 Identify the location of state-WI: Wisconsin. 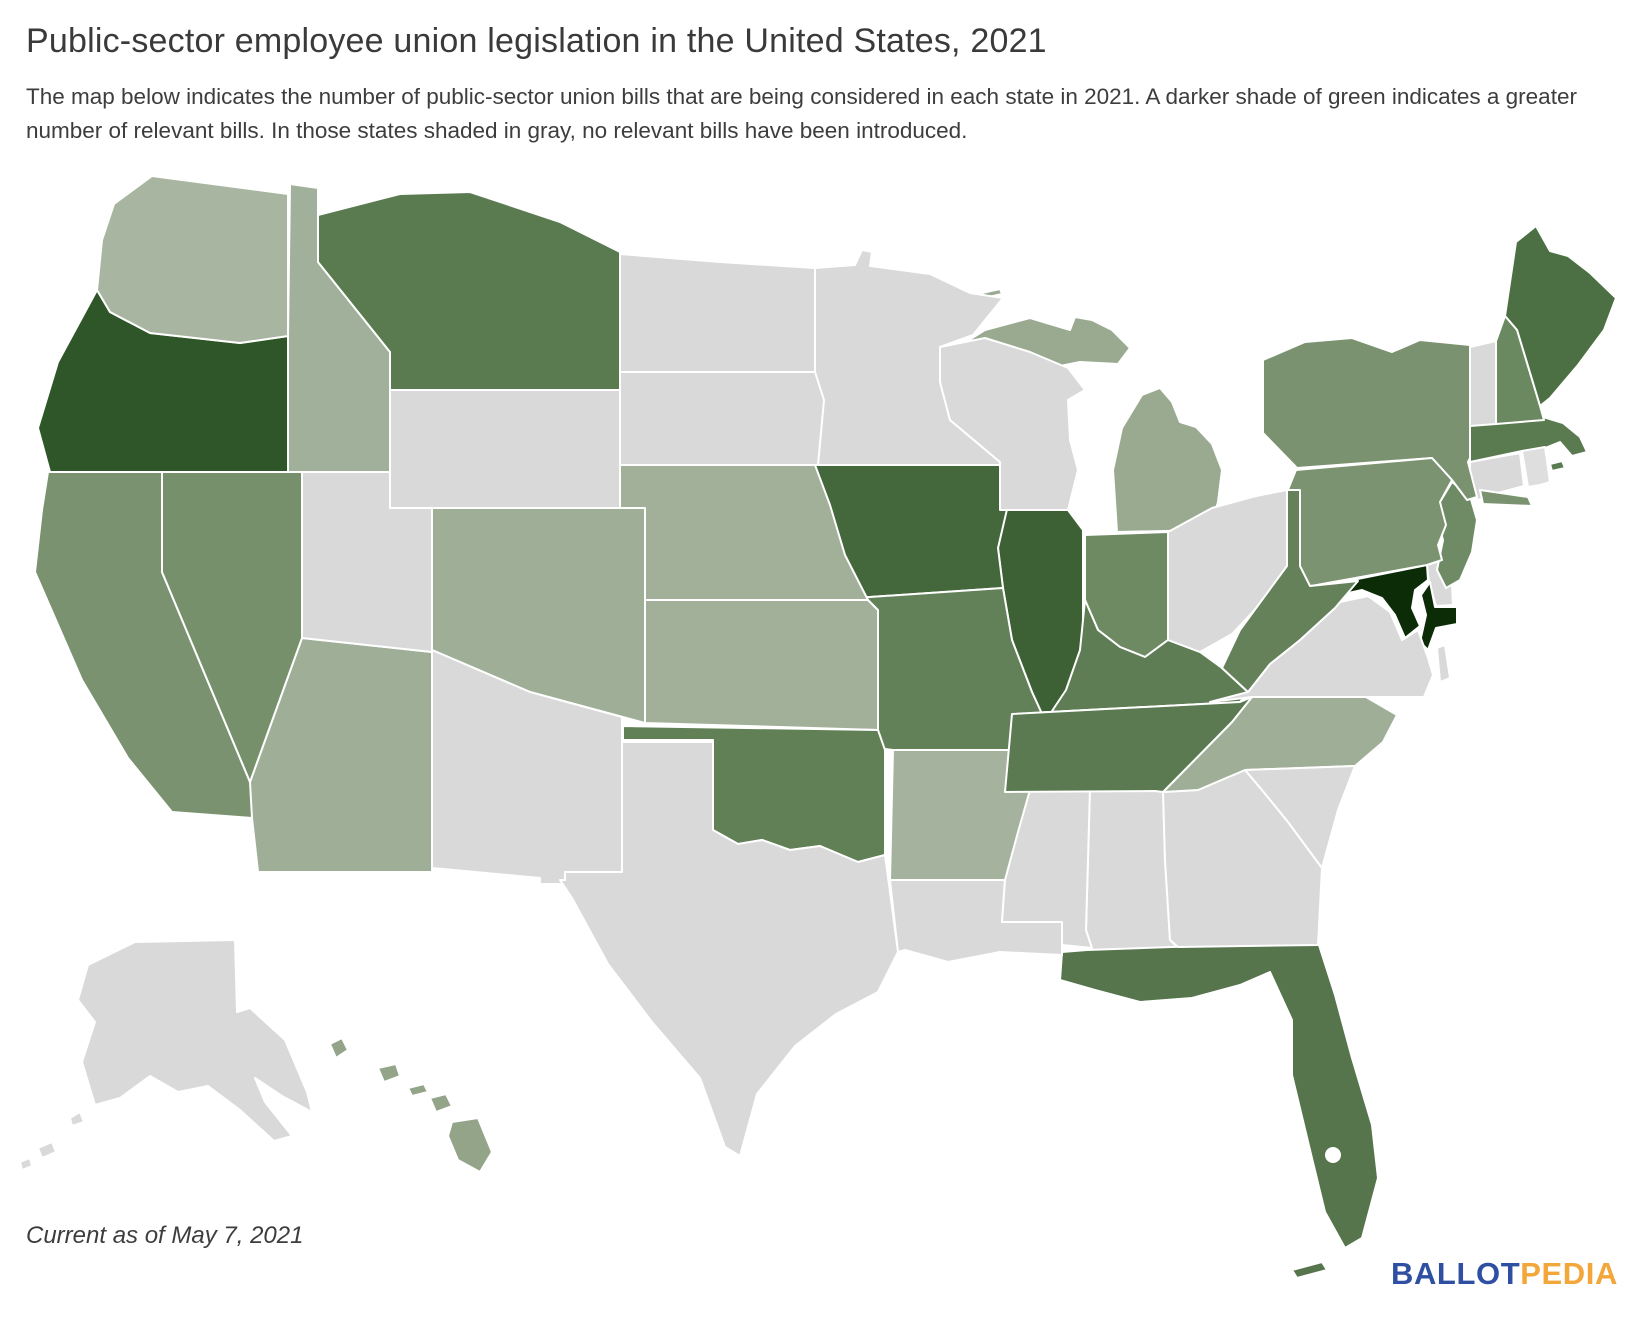
(1012, 424).